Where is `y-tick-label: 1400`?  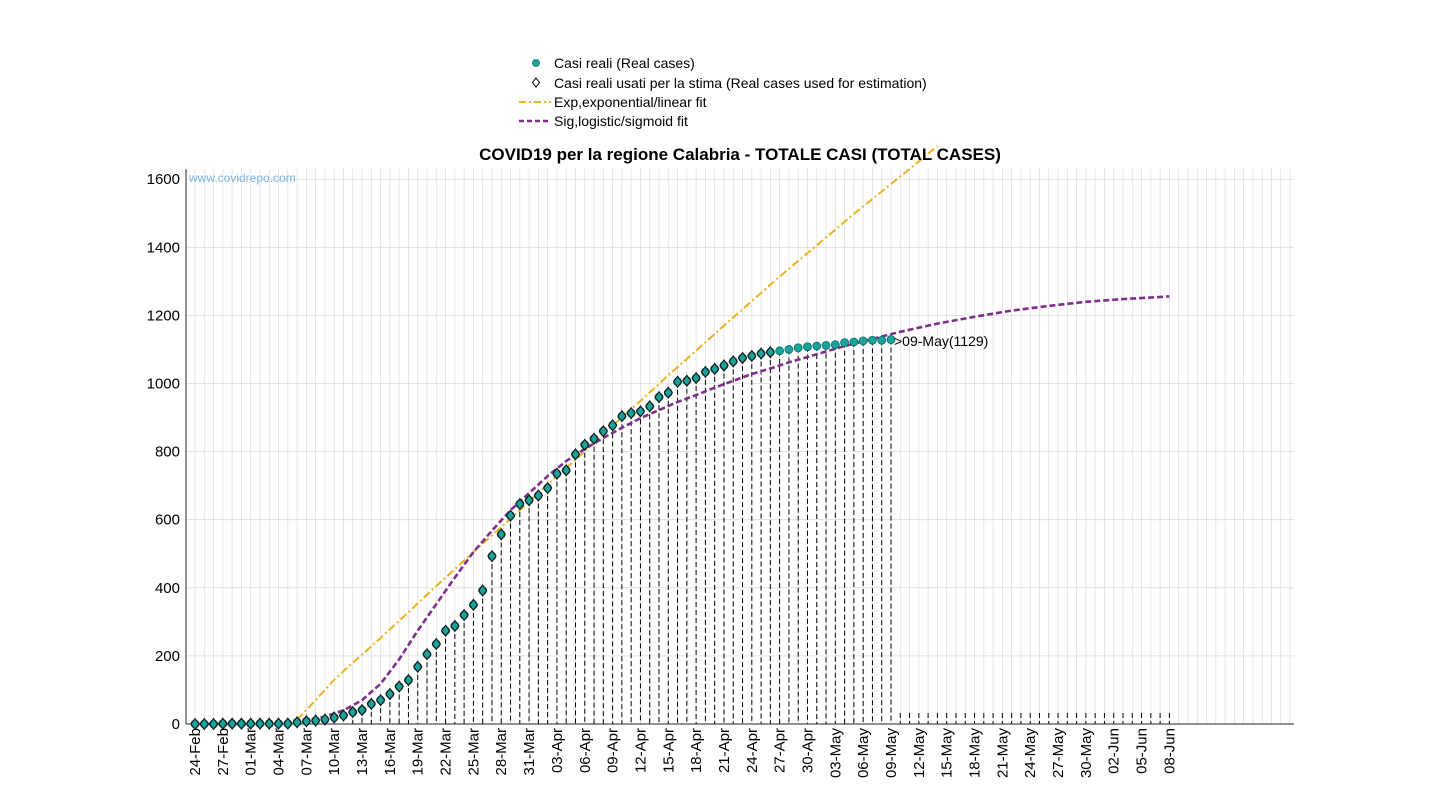
y-tick-label: 1400 is located at coordinates (163, 247).